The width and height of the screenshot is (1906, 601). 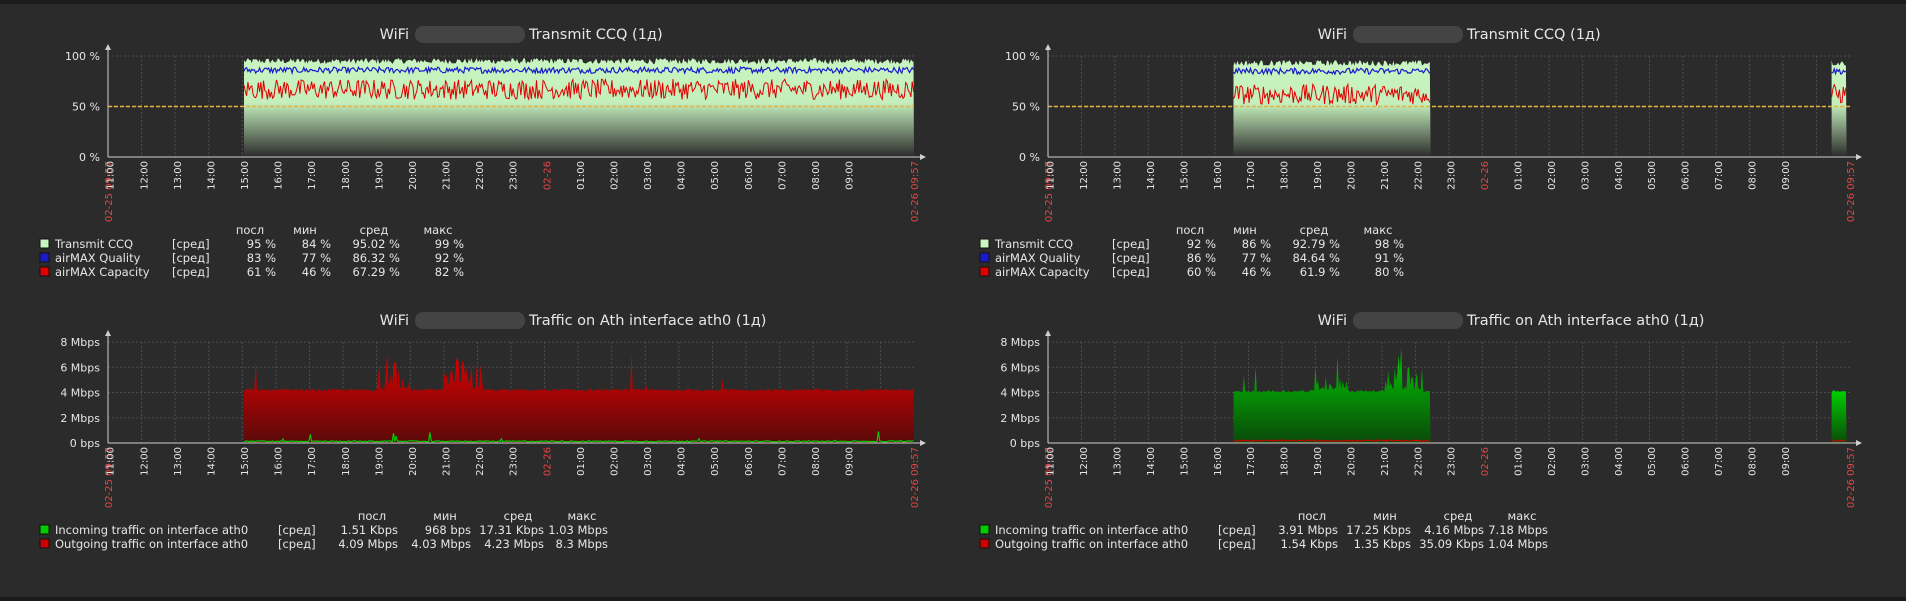 I want to click on legend-value-avg: 4.16 Mbps, so click(x=1454, y=530).